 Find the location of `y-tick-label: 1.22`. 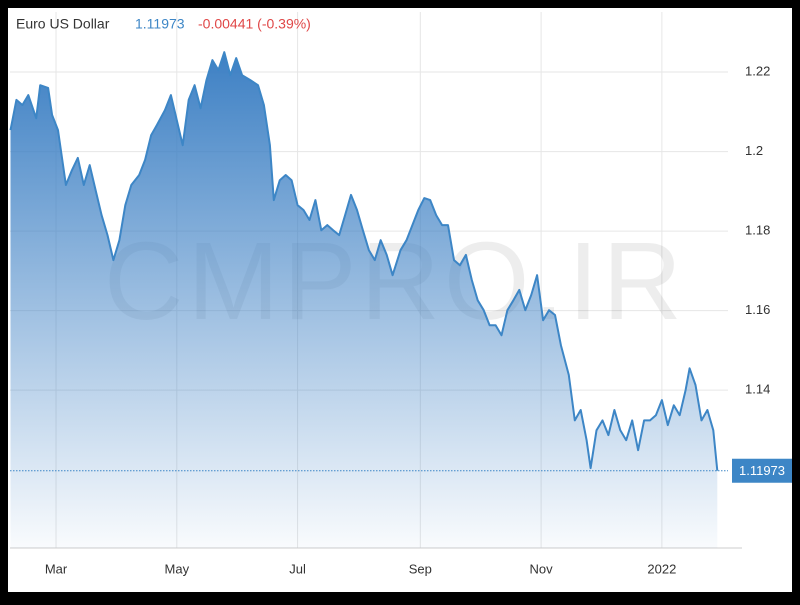

y-tick-label: 1.22 is located at coordinates (757, 70).